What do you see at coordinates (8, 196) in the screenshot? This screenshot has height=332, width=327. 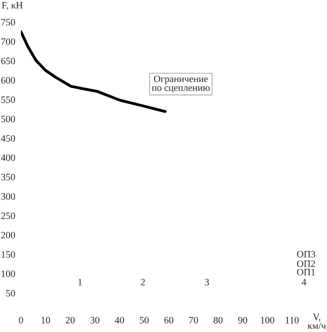 I see `y-tick-label: 300` at bounding box center [8, 196].